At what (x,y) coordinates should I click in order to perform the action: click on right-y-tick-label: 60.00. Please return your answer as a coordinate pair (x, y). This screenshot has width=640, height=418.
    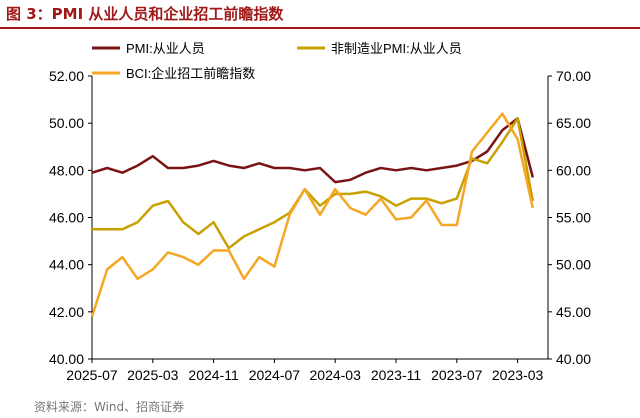
    Looking at the image, I should click on (573, 170).